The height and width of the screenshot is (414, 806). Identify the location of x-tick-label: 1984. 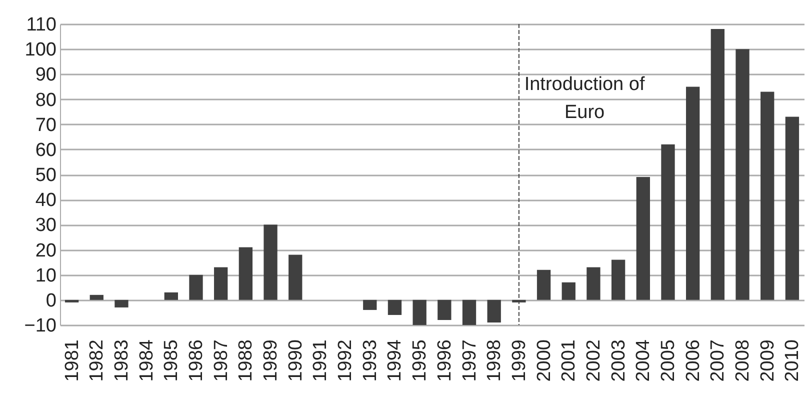
(147, 360).